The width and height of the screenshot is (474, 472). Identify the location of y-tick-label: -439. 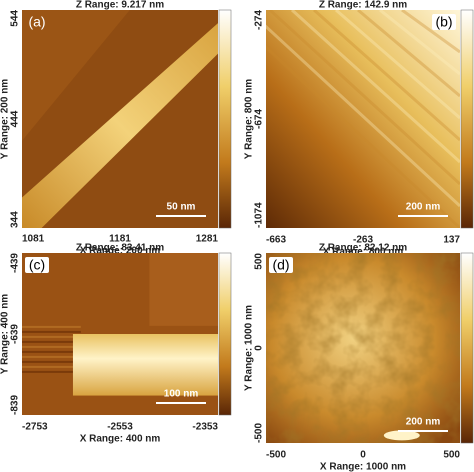
(15, 263).